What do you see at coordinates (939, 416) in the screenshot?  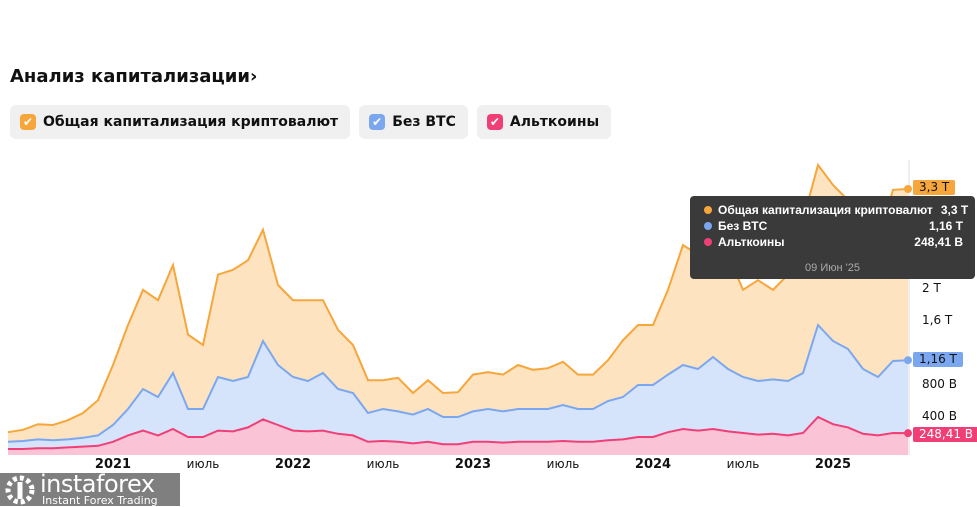 I see `y-tick: 400 B` at bounding box center [939, 416].